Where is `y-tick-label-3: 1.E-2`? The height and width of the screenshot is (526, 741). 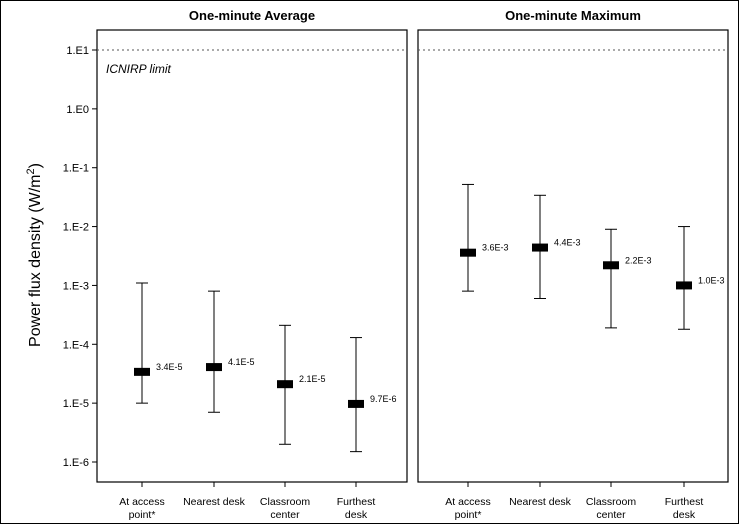 y-tick-label-3: 1.E-2 is located at coordinates (76, 228).